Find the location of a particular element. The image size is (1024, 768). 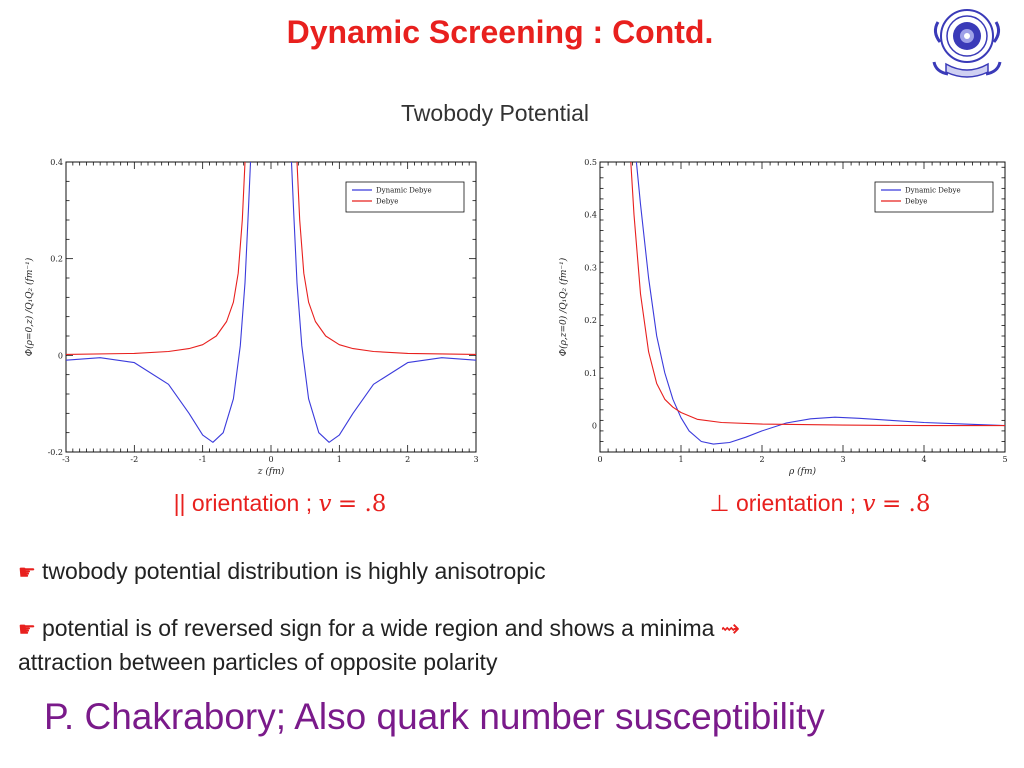

university-seal-icon is located at coordinates (967, 43).